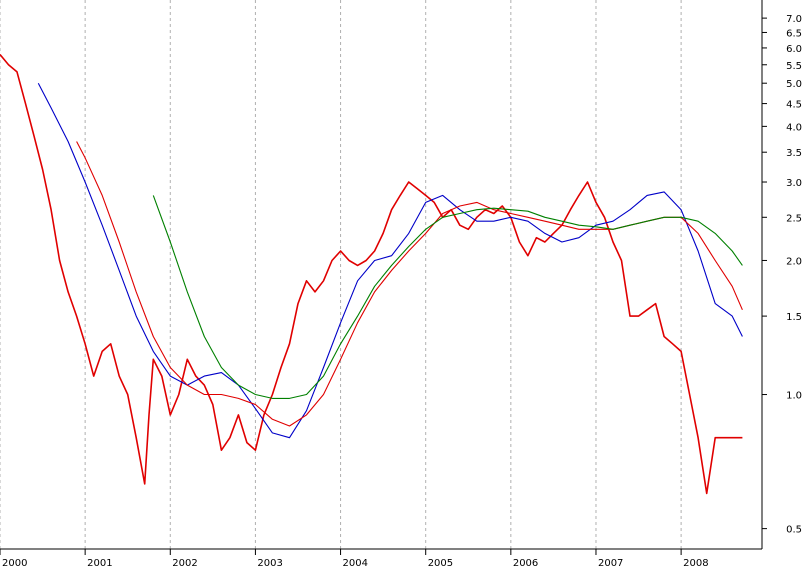 The width and height of the screenshot is (806, 569). I want to click on y-tick-label: 2.0, so click(794, 261).